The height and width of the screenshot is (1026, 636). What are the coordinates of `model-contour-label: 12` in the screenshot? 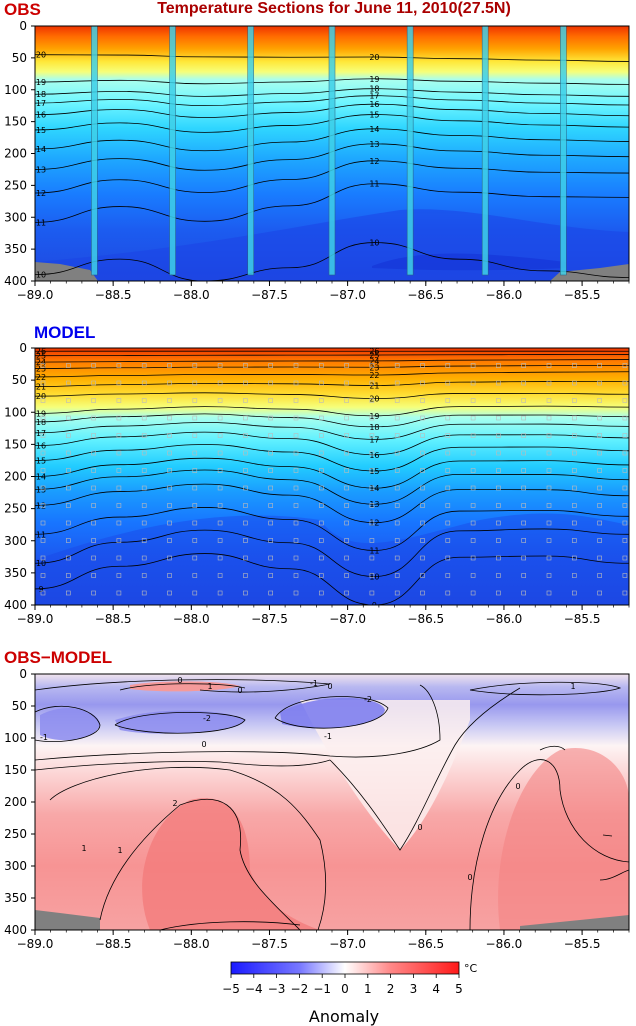 It's located at (374, 523).